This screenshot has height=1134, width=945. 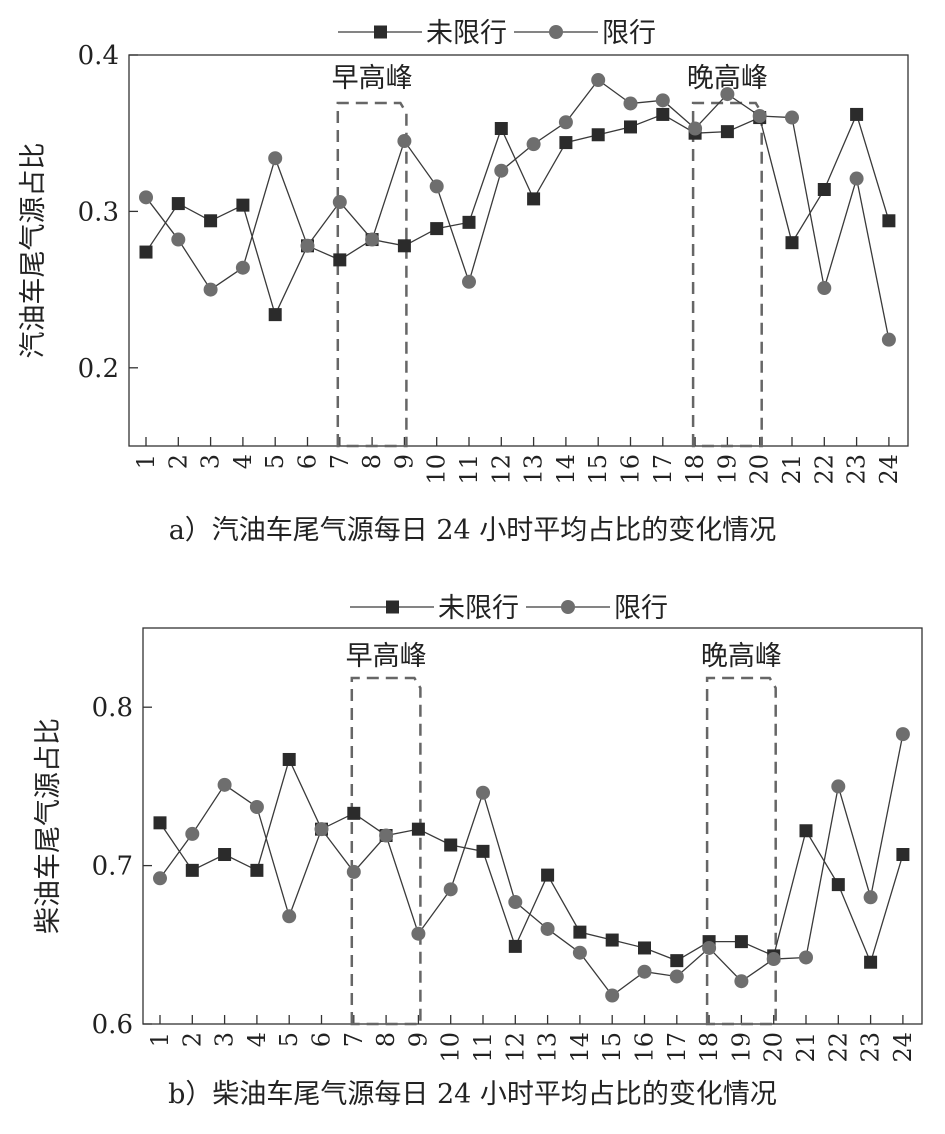 What do you see at coordinates (380, 32) in the screenshot?
I see `legend-marker-square` at bounding box center [380, 32].